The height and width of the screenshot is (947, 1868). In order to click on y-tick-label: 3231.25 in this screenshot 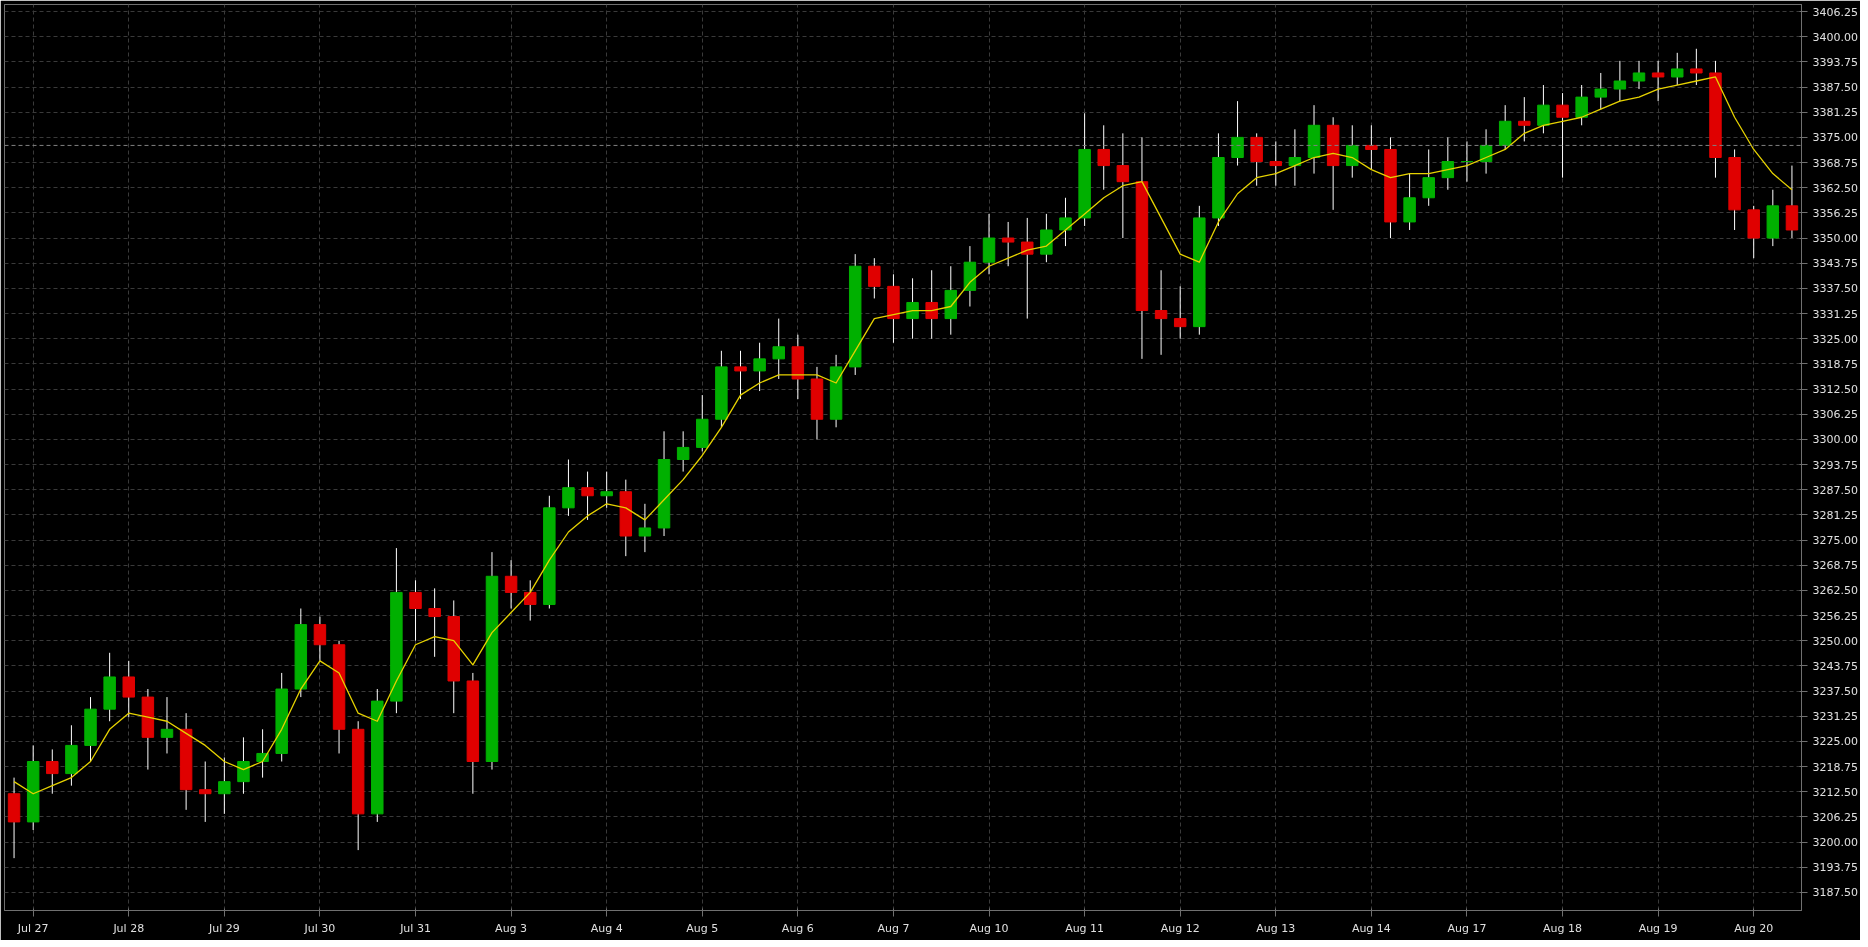, I will do `click(1835, 717)`.